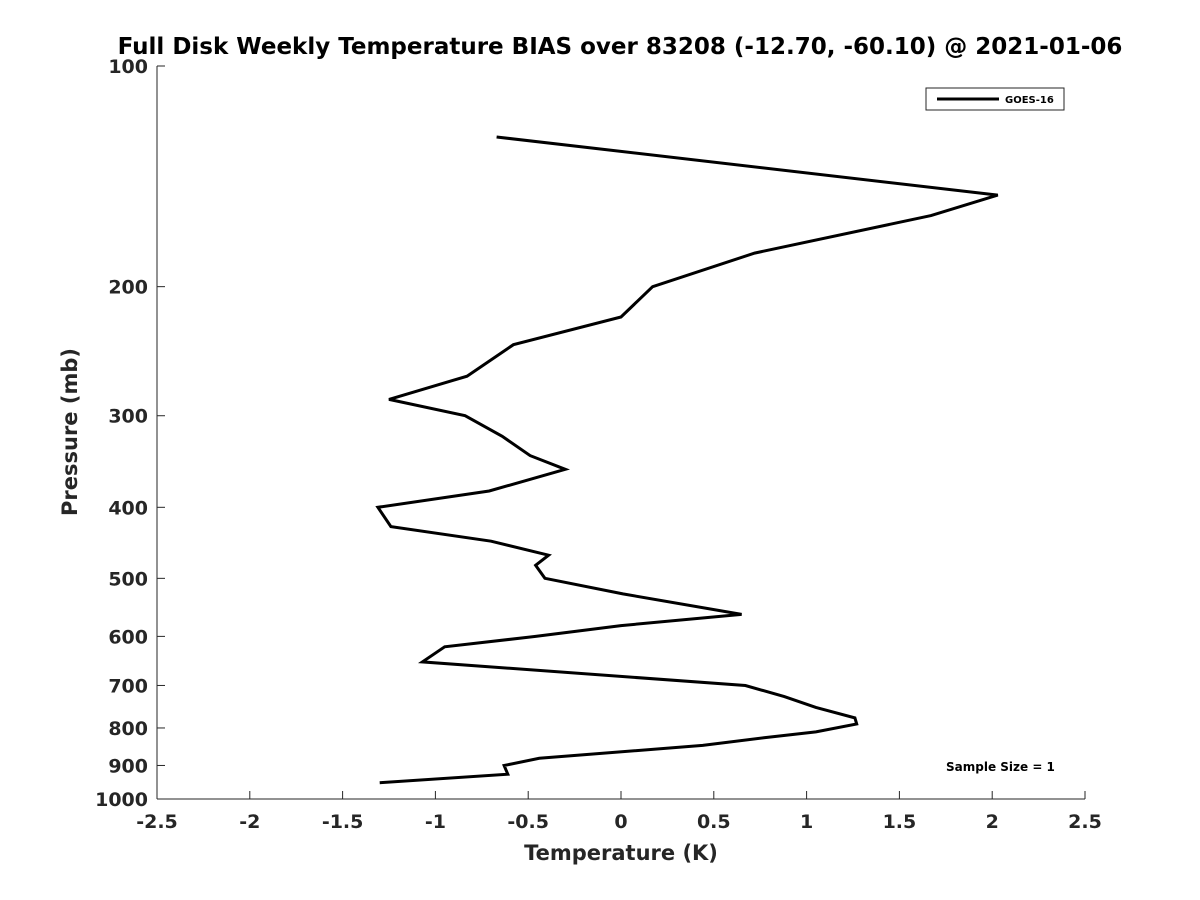 This screenshot has height=900, width=1200. What do you see at coordinates (128, 288) in the screenshot?
I see `y-tick-label: 200` at bounding box center [128, 288].